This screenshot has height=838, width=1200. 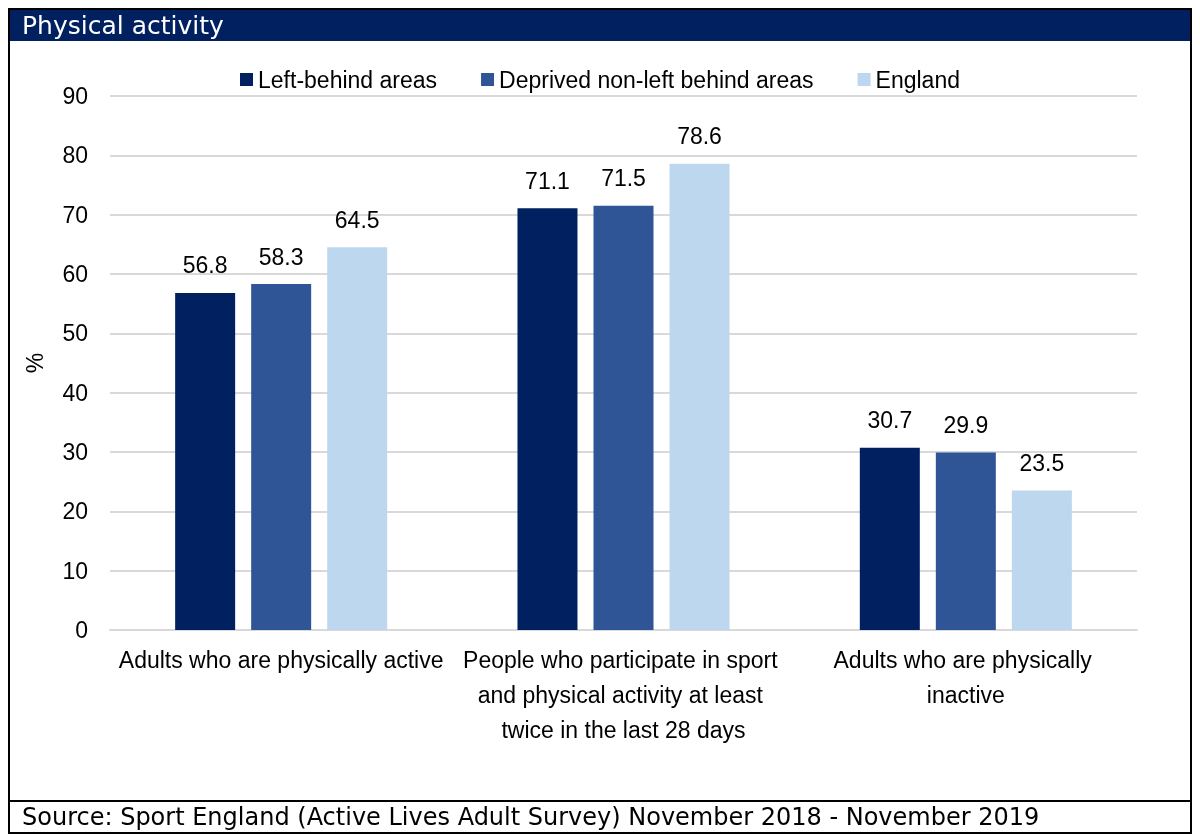 I want to click on y-tick-label: 60, so click(x=75, y=274).